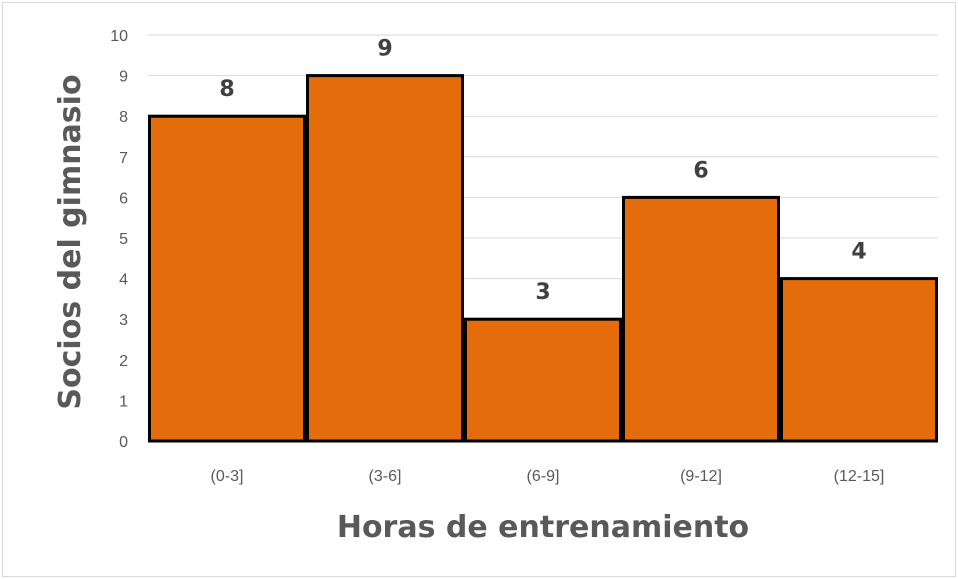 The width and height of the screenshot is (958, 579). I want to click on y-tick-label: 1, so click(123, 401).